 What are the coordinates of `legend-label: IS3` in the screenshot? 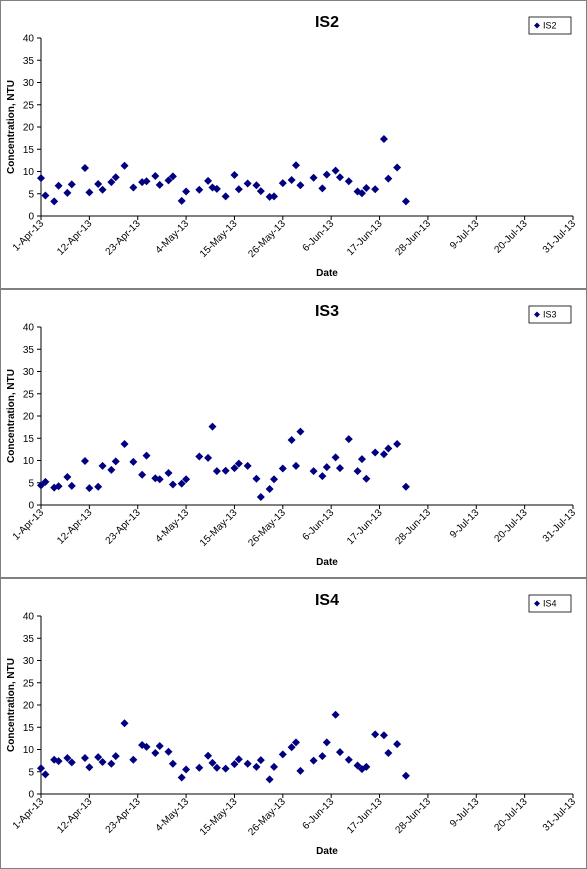 It's located at (550, 315).